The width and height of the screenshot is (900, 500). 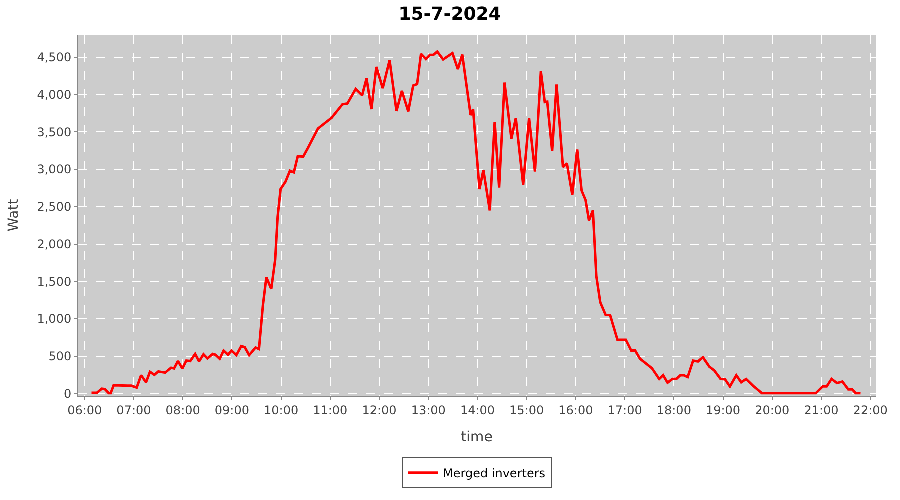 What do you see at coordinates (281, 410) in the screenshot?
I see `x-tick-label: 10:00` at bounding box center [281, 410].